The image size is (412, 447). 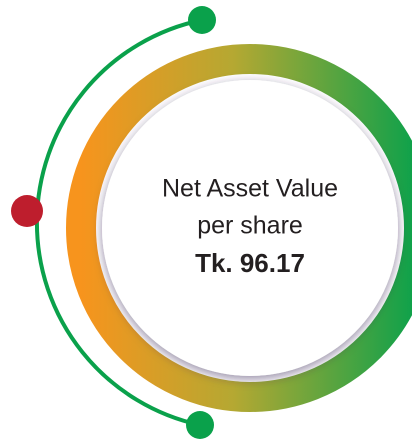 I want to click on label-line: Net Asset Value, so click(x=250, y=189).